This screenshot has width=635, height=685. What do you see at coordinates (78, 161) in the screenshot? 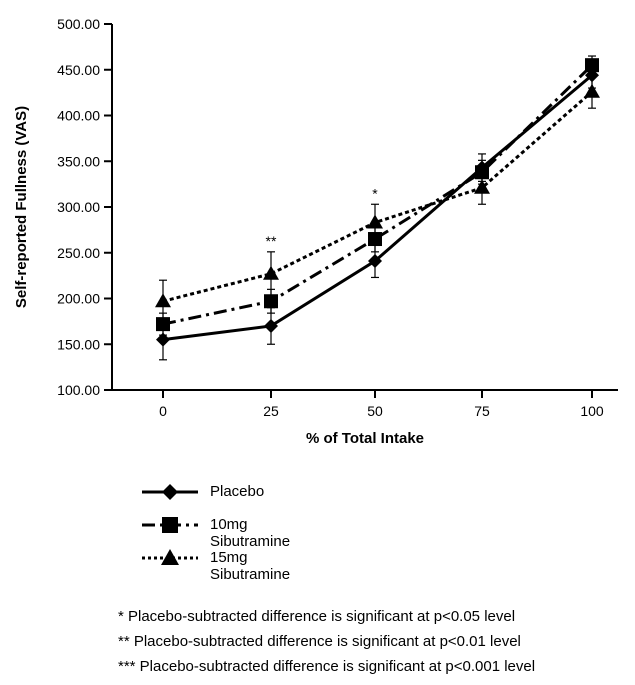
I see `y-tick-label: 350.00` at bounding box center [78, 161].